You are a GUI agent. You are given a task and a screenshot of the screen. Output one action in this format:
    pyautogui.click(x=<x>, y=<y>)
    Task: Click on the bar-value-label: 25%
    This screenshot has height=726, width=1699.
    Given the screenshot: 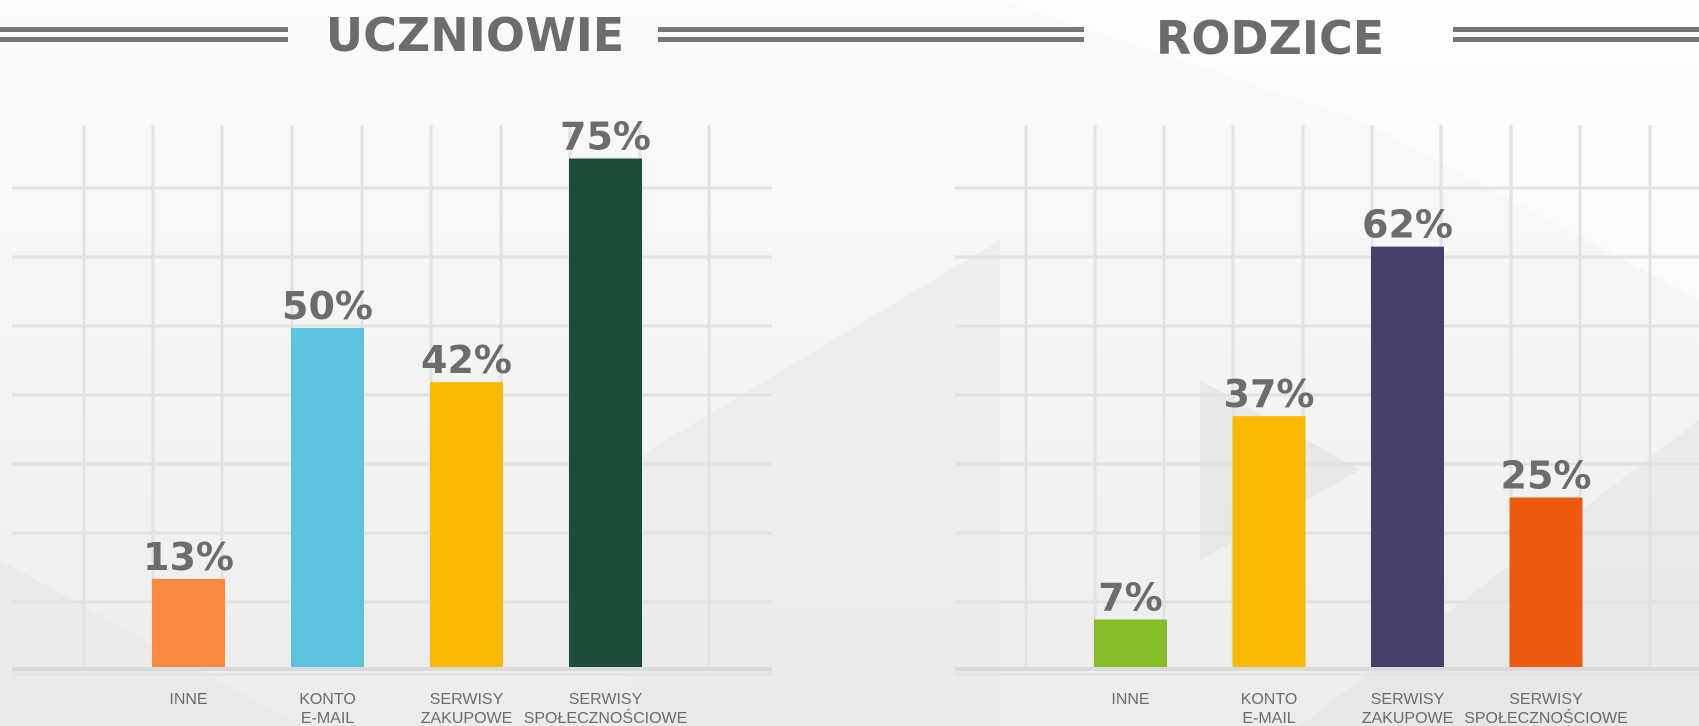 What is the action you would take?
    pyautogui.click(x=1546, y=476)
    